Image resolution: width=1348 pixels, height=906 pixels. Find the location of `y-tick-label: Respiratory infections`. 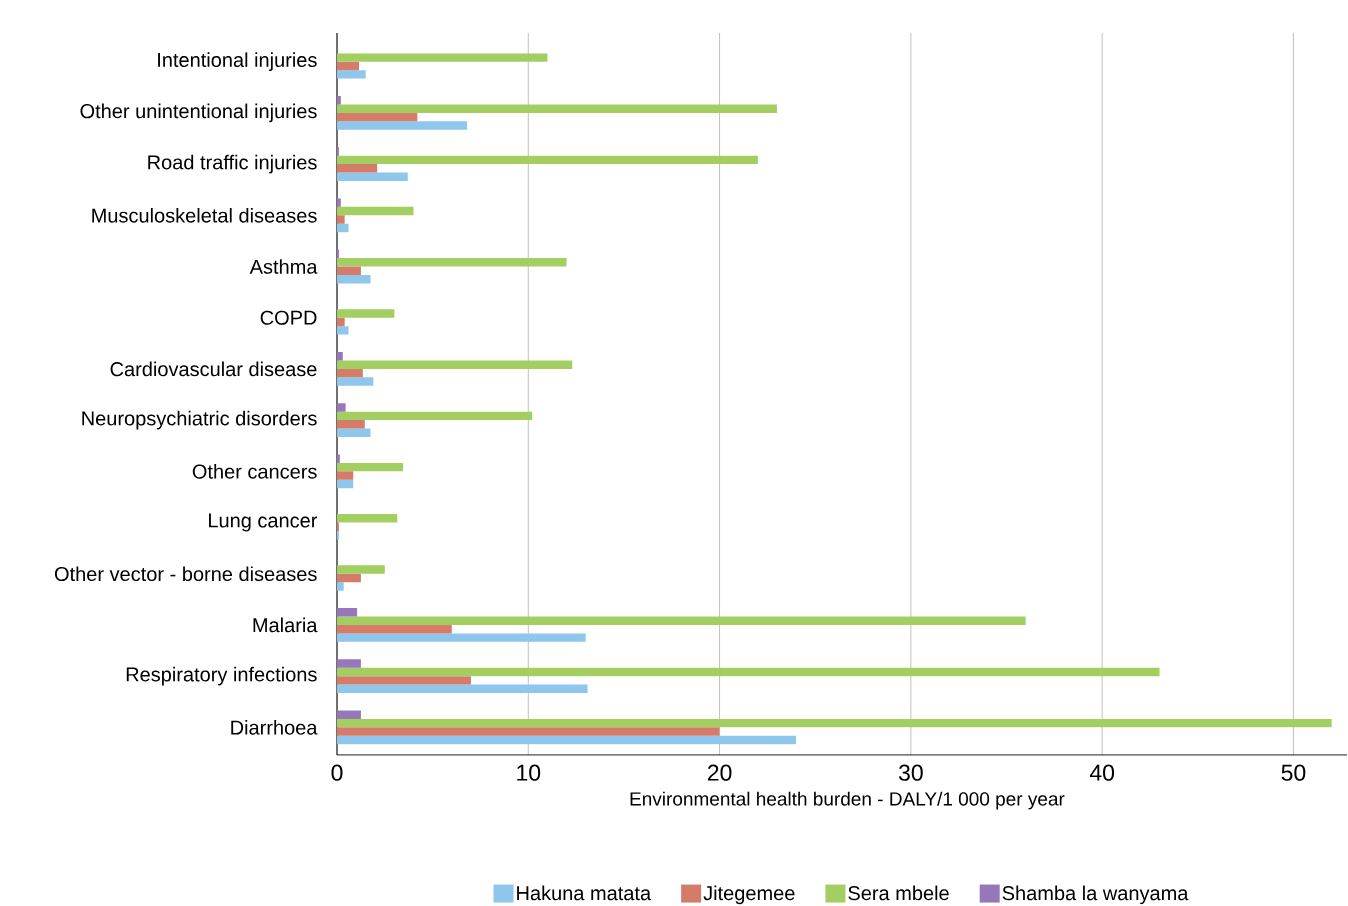

y-tick-label: Respiratory infections is located at coordinates (221, 676).